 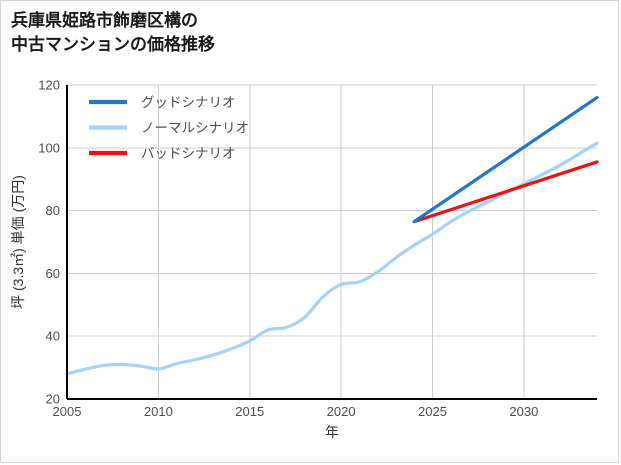 What do you see at coordinates (432, 411) in the screenshot?
I see `x-tick-label-2025: 2025` at bounding box center [432, 411].